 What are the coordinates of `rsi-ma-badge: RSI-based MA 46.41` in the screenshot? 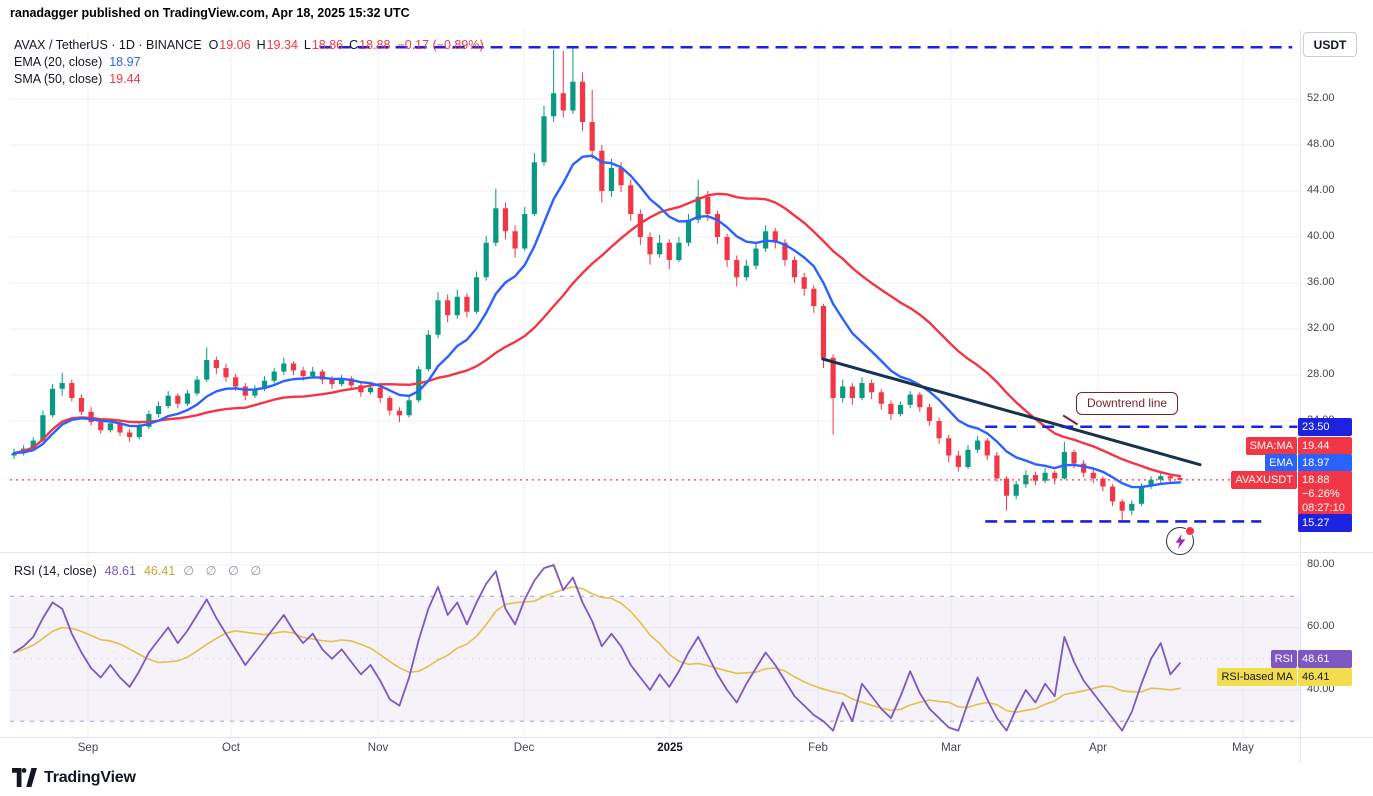 It's located at (1284, 677).